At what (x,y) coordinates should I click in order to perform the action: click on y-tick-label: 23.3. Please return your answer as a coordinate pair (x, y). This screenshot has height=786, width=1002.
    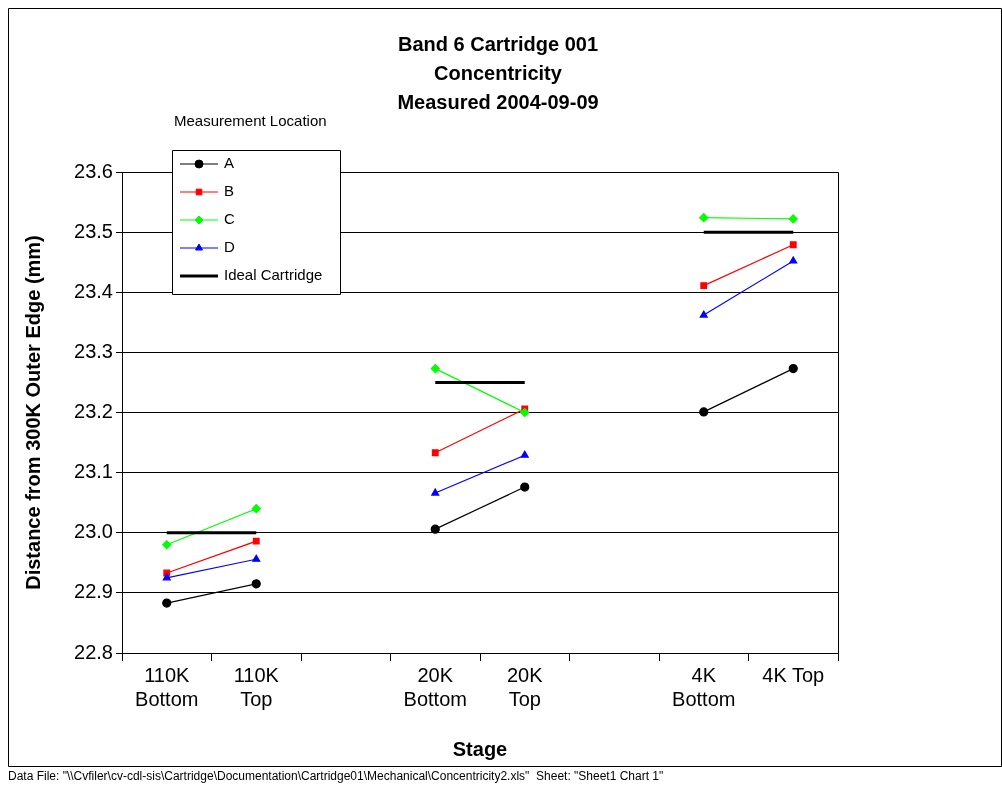
    Looking at the image, I should click on (93, 350).